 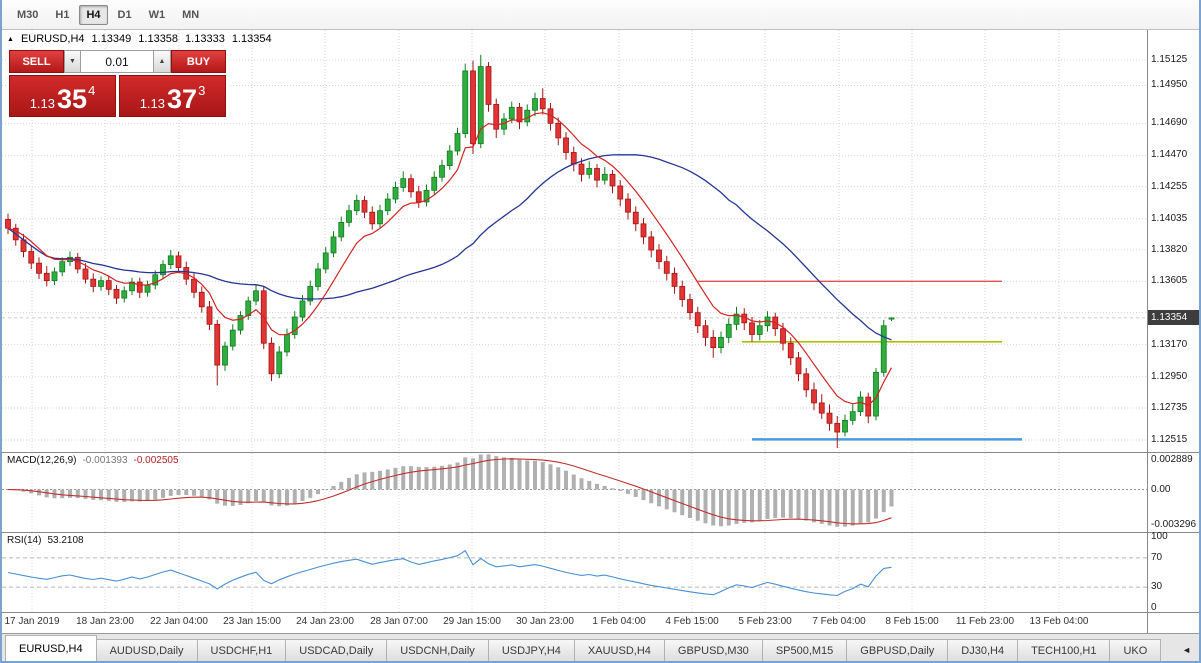 What do you see at coordinates (1169, 155) in the screenshot?
I see `price-axis-label: 1.14470` at bounding box center [1169, 155].